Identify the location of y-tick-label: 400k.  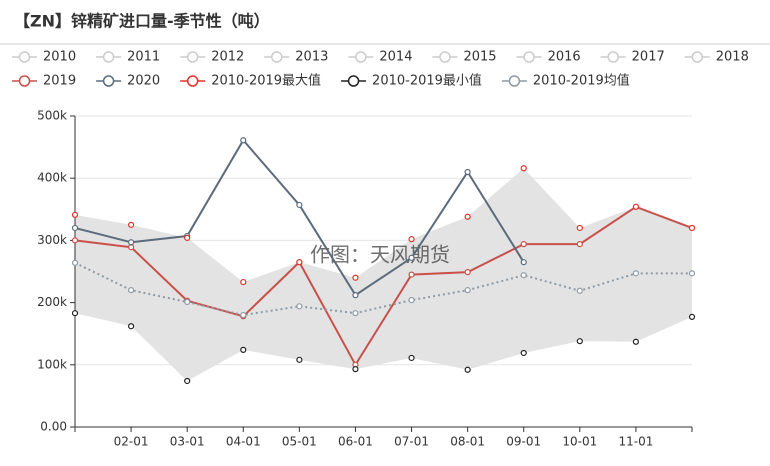
(52, 178).